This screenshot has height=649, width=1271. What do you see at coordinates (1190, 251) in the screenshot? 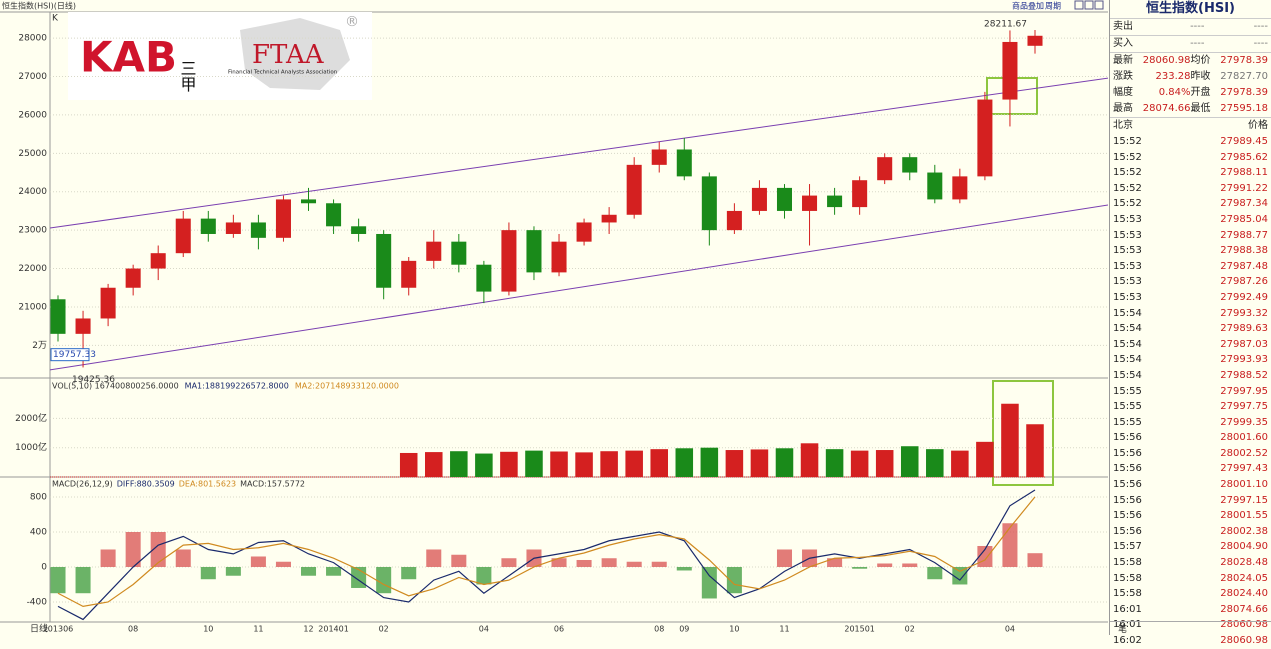
I see `tick-row: 15:53 27988.38` at bounding box center [1190, 251].